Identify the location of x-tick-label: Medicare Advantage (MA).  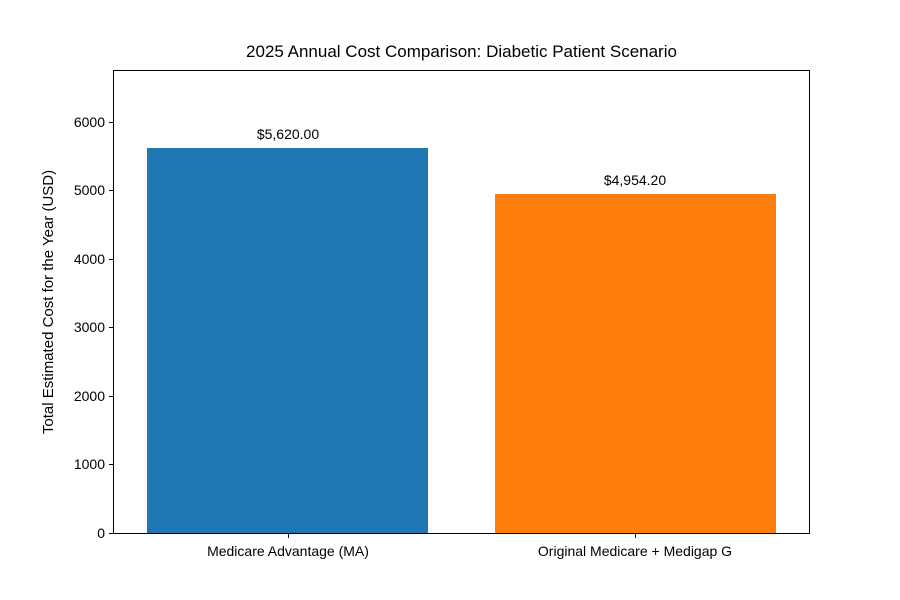
(288, 551).